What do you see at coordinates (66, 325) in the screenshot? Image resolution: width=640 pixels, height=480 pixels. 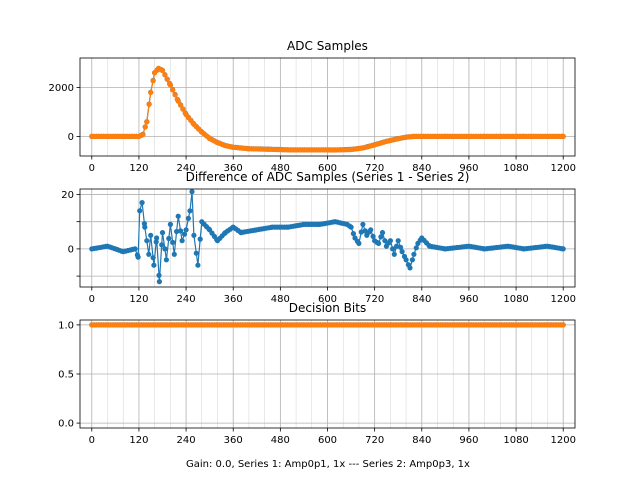 I see `y-tick-label: 1.0` at bounding box center [66, 325].